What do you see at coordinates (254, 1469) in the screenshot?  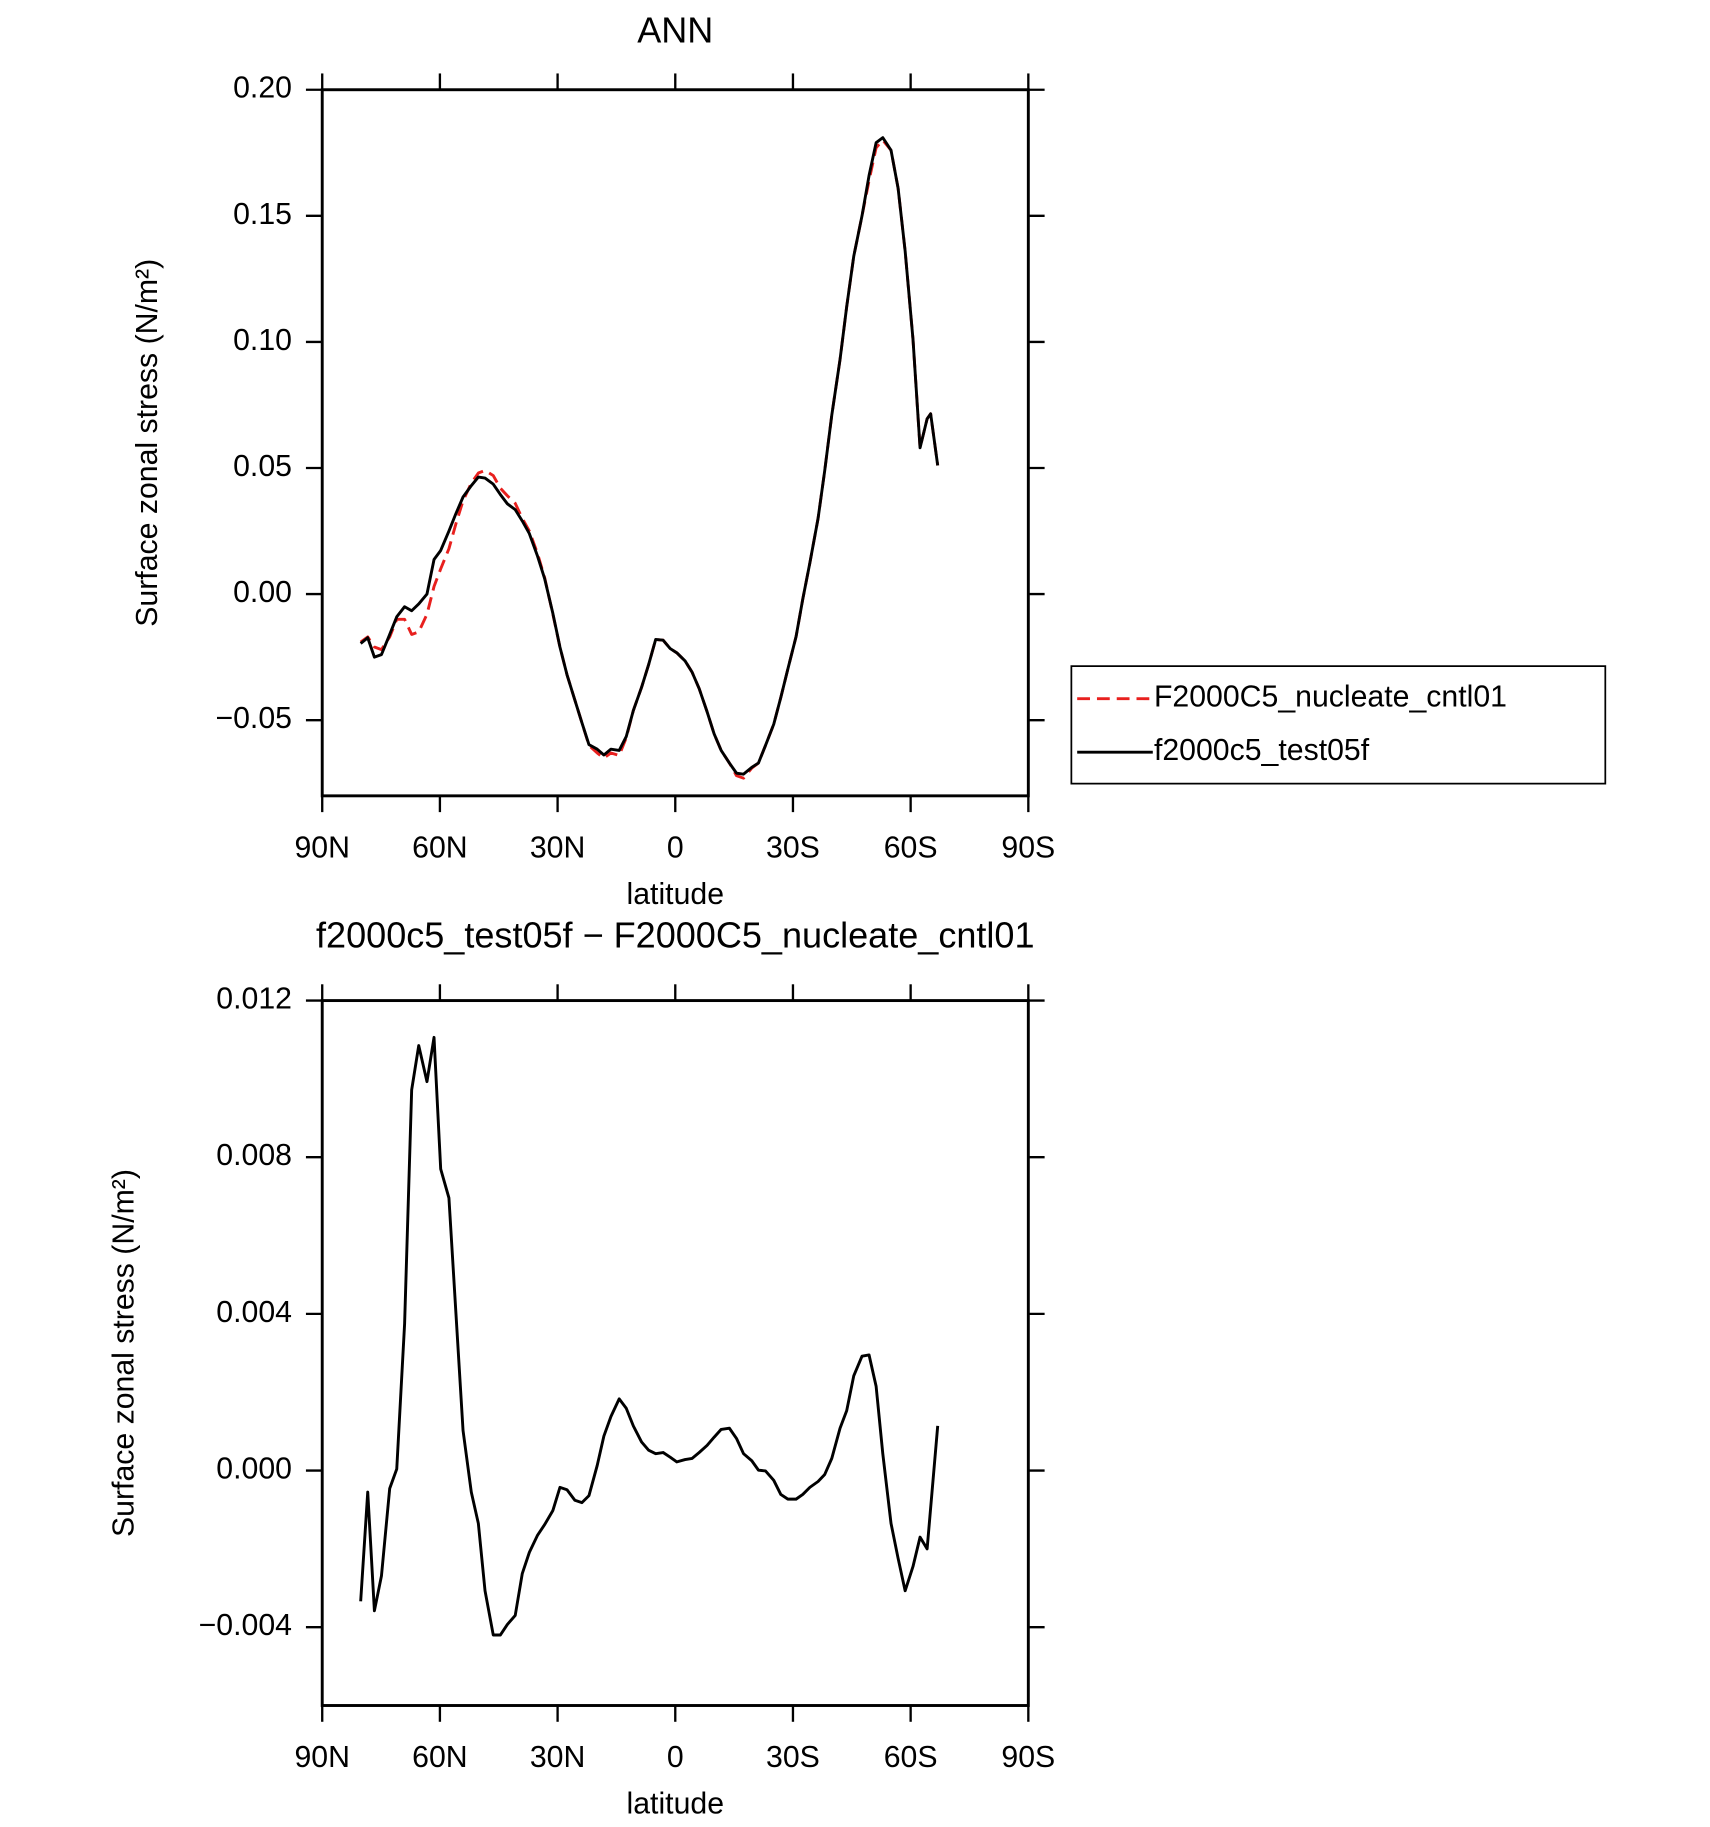 I see `y-tick-label: 0.000` at bounding box center [254, 1469].